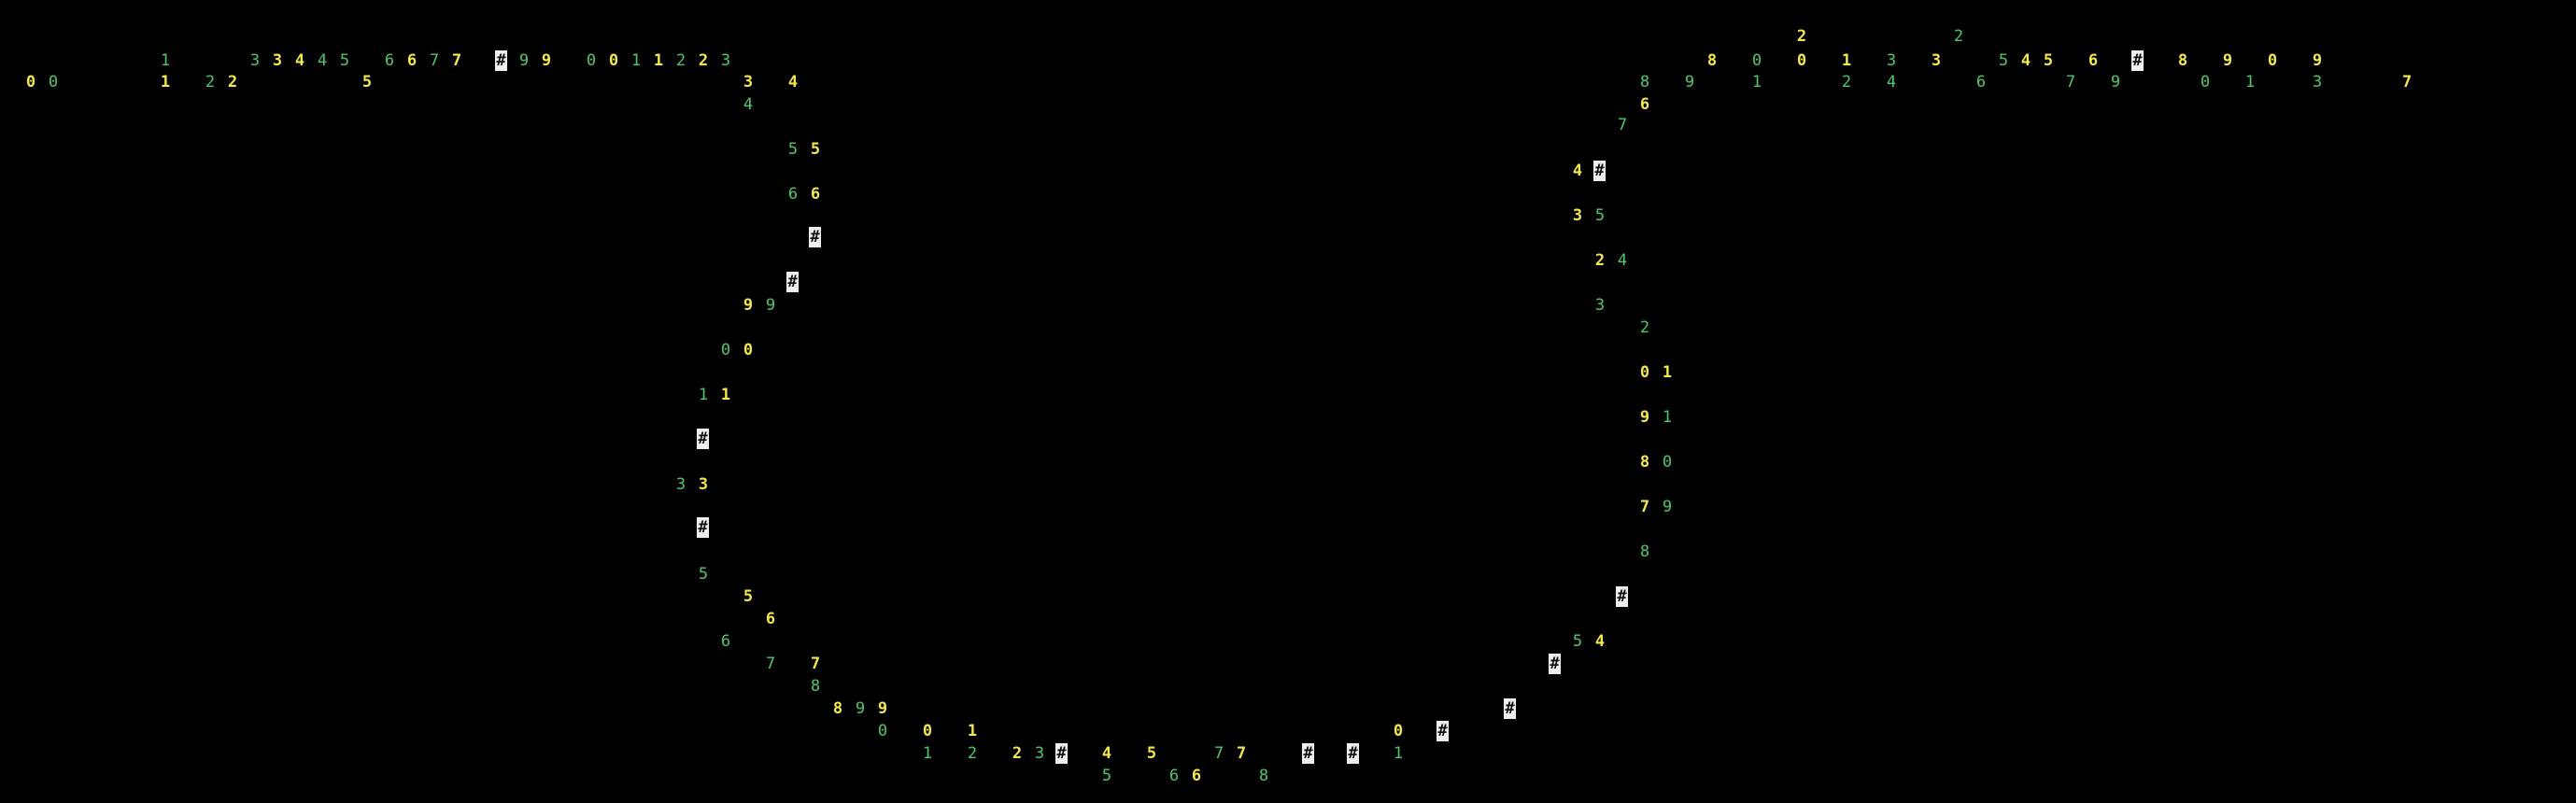  What do you see at coordinates (1622, 125) in the screenshot?
I see `cursor-block: 7` at bounding box center [1622, 125].